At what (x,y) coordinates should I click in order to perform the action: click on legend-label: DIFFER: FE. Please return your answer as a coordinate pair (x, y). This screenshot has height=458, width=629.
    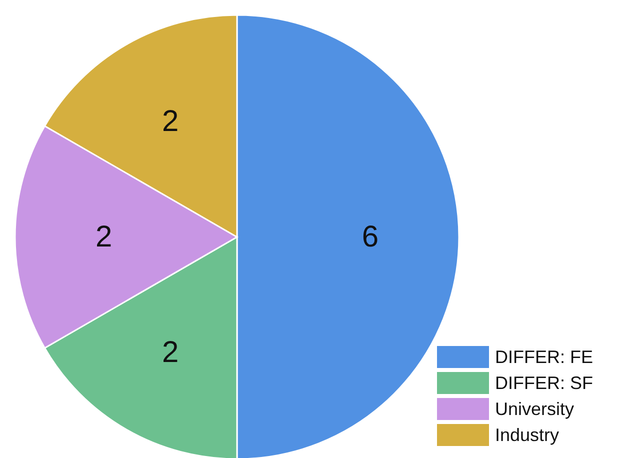
    Looking at the image, I should click on (544, 357).